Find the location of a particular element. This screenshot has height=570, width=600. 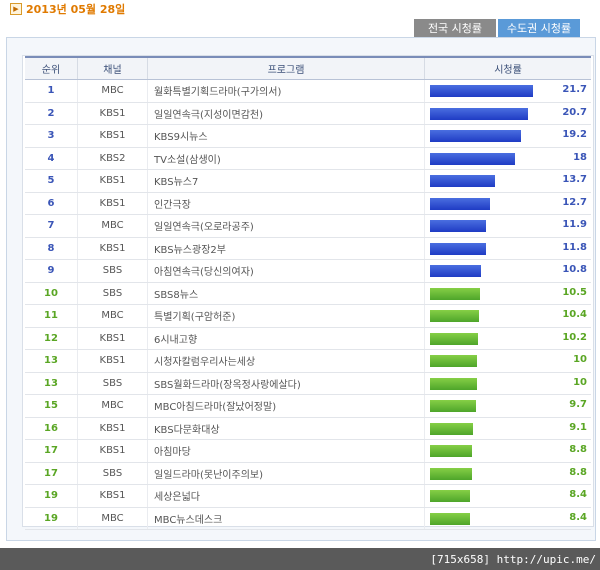

program-cell: TV소설(삼생이) is located at coordinates (286, 158).